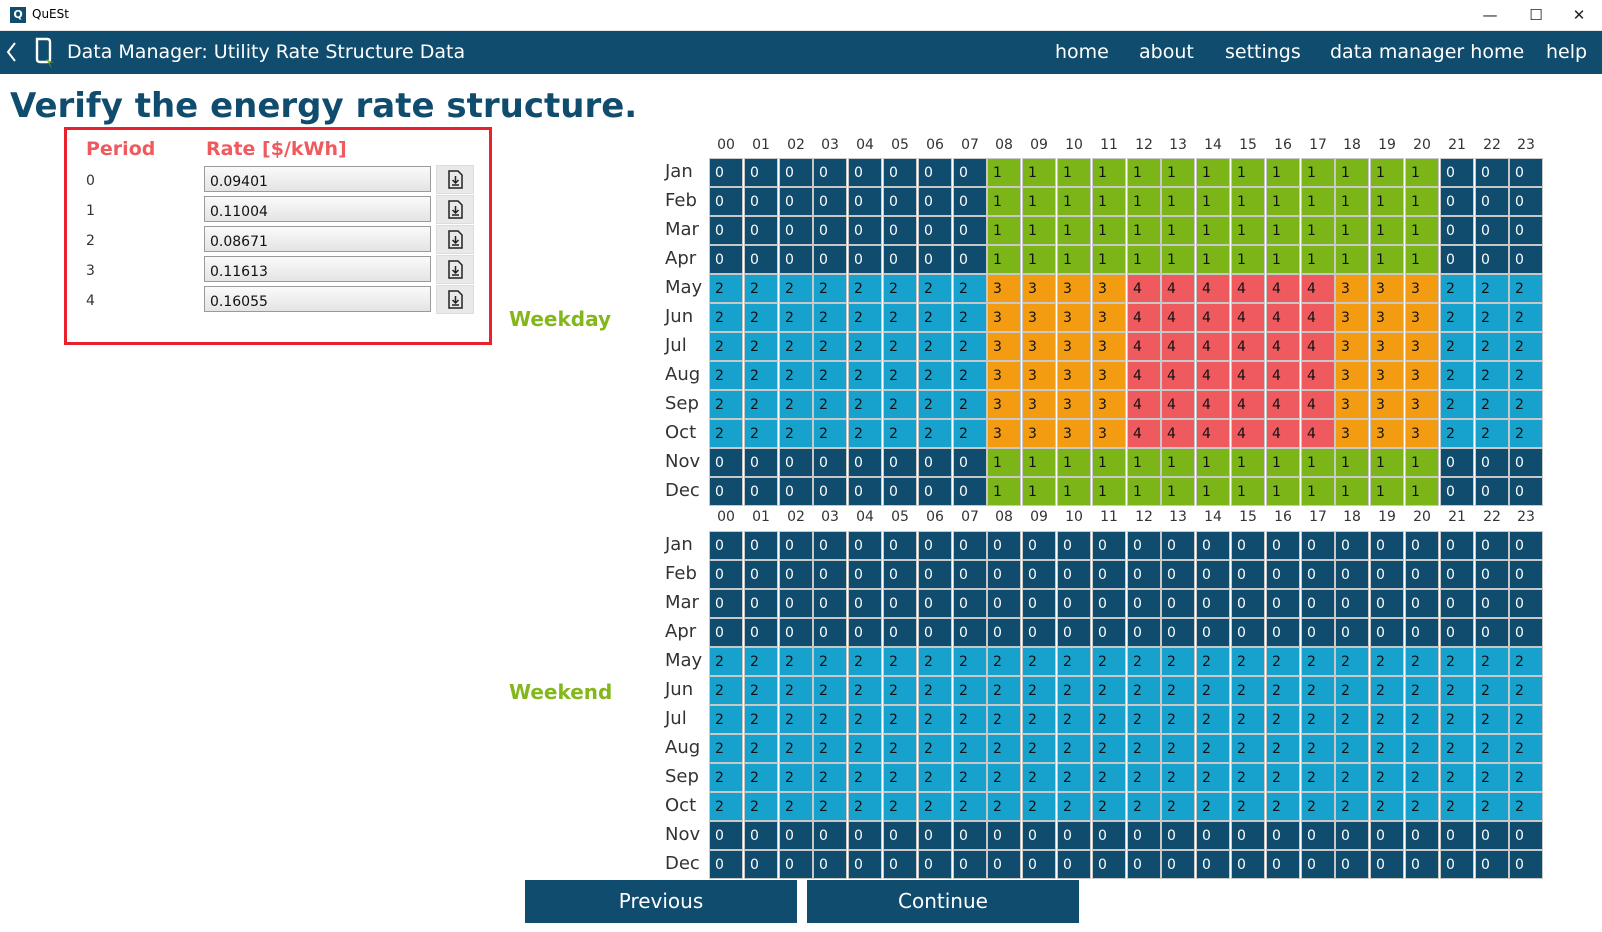 This screenshot has width=1602, height=932. Describe the element at coordinates (1263, 52) in the screenshot. I see `nav-link-settings: settings` at that location.